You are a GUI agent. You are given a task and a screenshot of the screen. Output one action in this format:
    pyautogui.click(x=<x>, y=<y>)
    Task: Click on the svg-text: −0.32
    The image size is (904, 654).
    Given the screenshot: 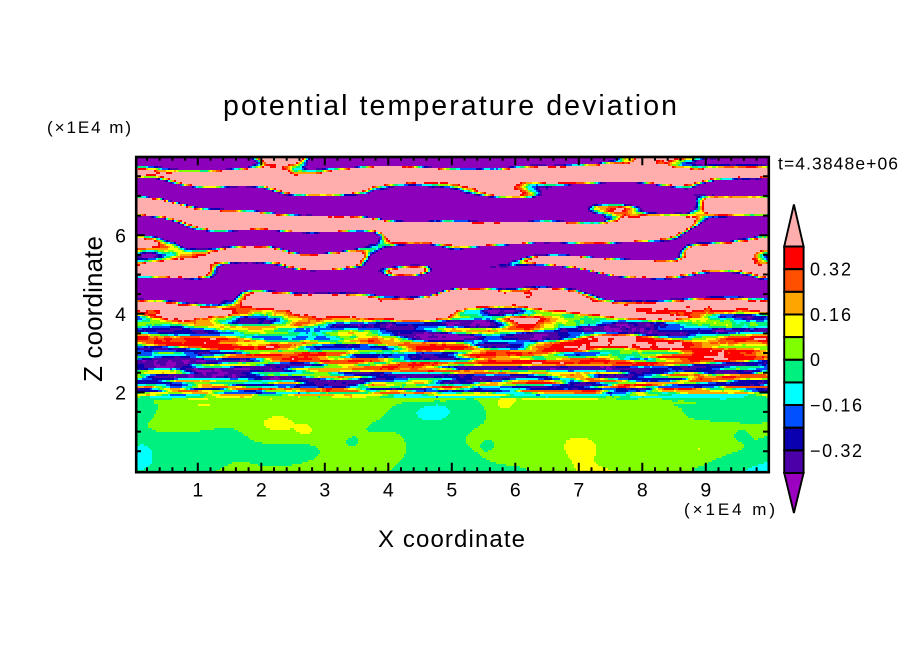 What is the action you would take?
    pyautogui.click(x=836, y=451)
    